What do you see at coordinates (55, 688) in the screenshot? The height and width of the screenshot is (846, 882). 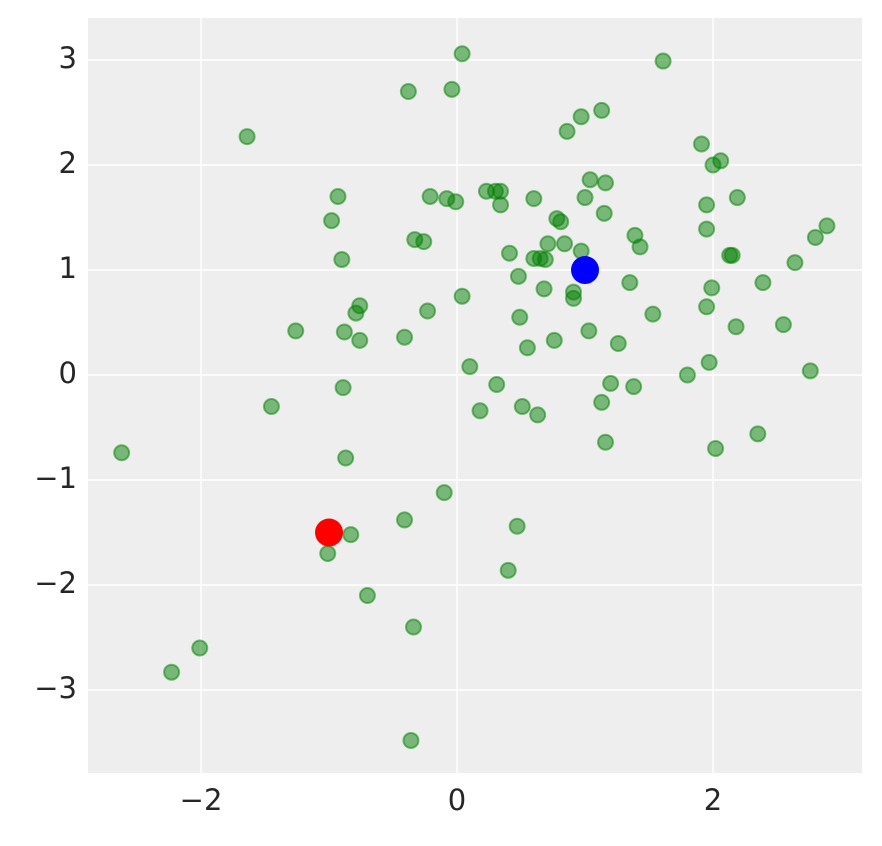 I see `y-tick-label: −3` at bounding box center [55, 688].